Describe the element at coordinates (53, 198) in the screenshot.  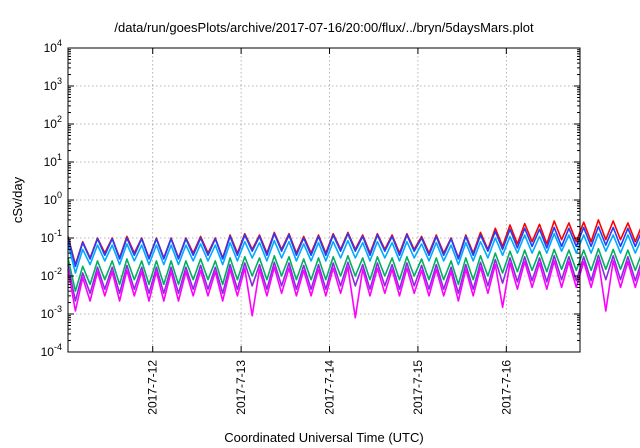
I see `y-tick-label: 10⁰` at that location.